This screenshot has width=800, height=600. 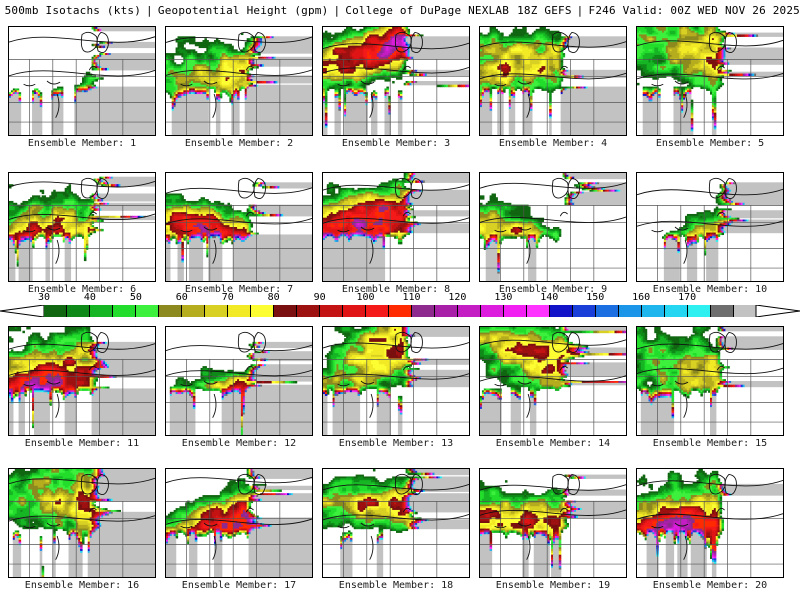 I want to click on colorbar-tick-90: 90, so click(x=319, y=297).